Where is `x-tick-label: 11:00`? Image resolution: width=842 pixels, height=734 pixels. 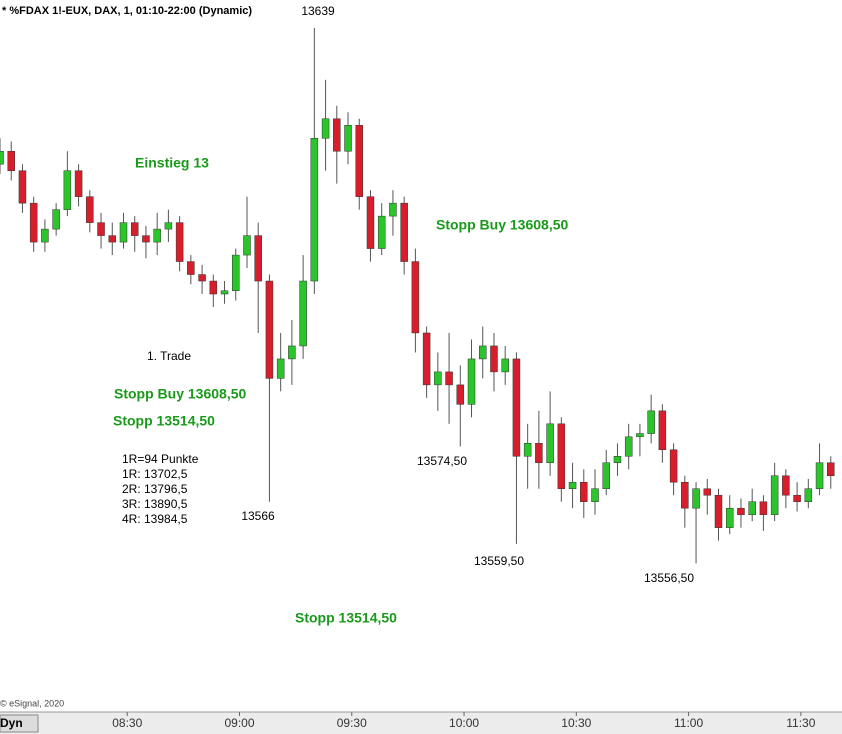 x-tick-label: 11:00 is located at coordinates (688, 723).